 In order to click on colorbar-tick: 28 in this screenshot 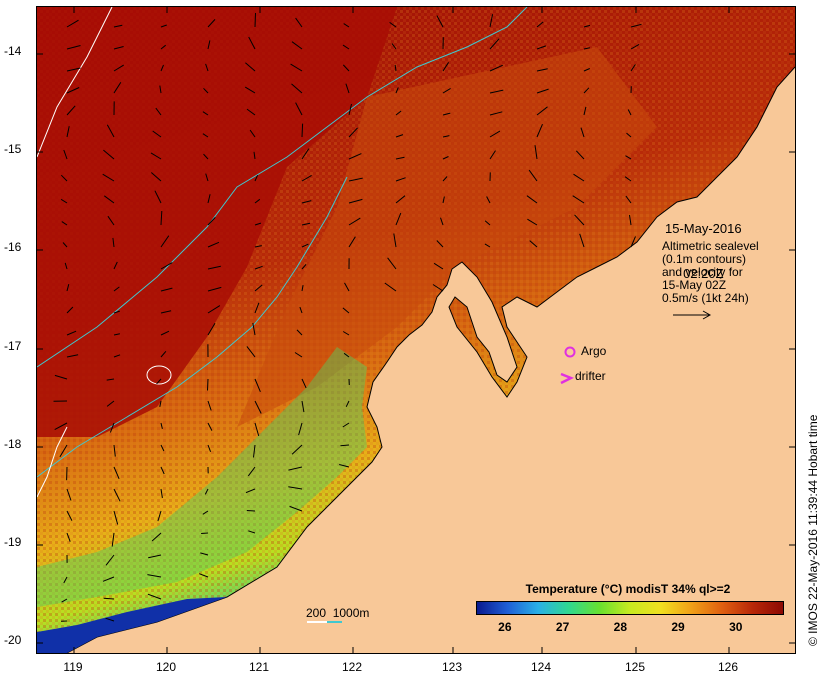, I will do `click(620, 627)`.